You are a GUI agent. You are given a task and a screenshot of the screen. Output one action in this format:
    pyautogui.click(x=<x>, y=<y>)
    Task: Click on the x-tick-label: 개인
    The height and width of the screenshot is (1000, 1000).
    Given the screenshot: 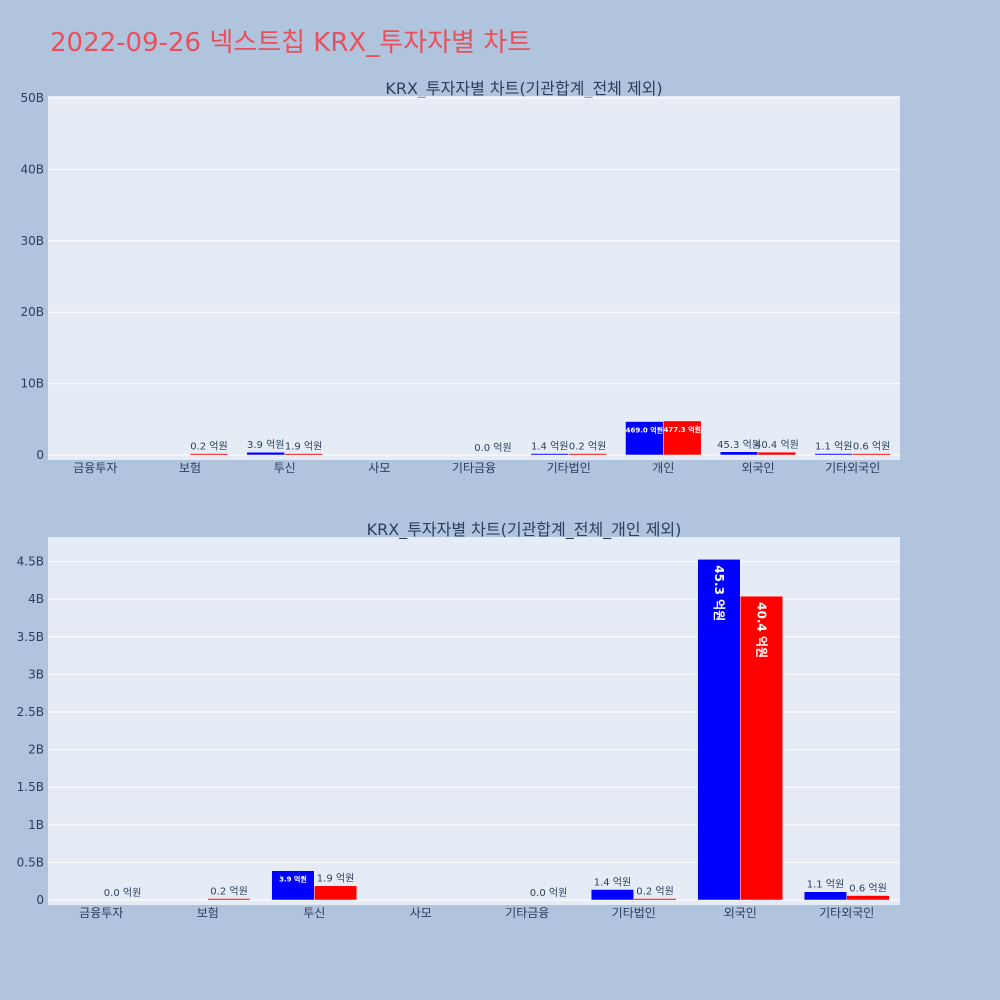 What is the action you would take?
    pyautogui.click(x=663, y=468)
    